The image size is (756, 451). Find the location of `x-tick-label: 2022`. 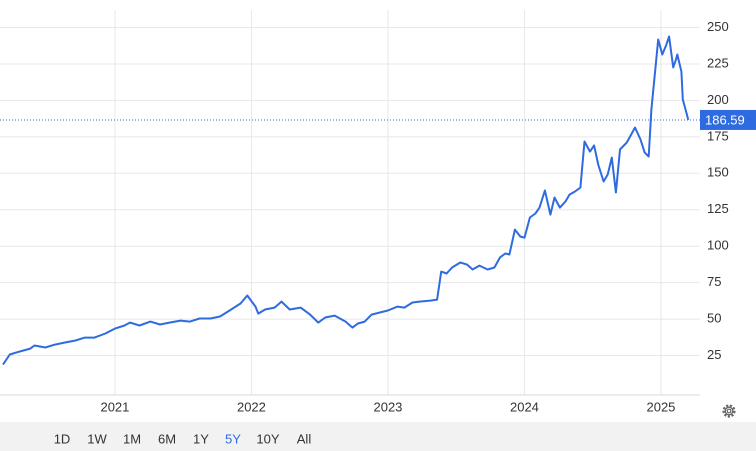

x-tick-label: 2022 is located at coordinates (251, 406).